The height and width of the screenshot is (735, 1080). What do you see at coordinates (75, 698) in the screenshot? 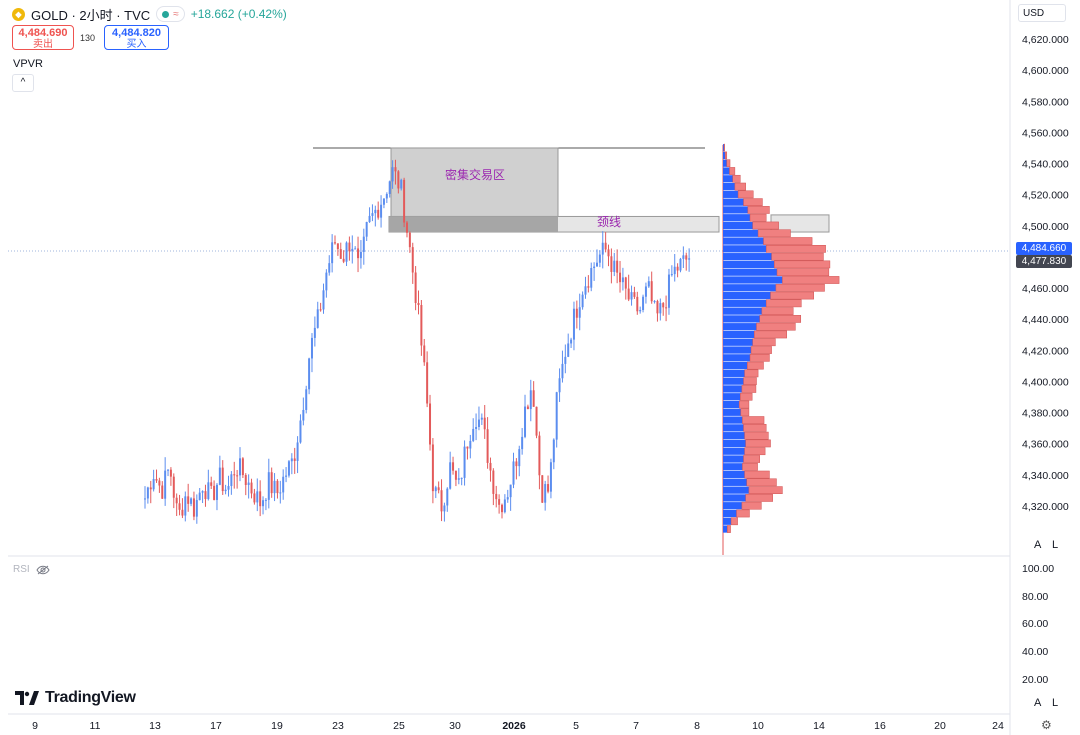
I see `tradingview-logo: TradingView` at bounding box center [75, 698].